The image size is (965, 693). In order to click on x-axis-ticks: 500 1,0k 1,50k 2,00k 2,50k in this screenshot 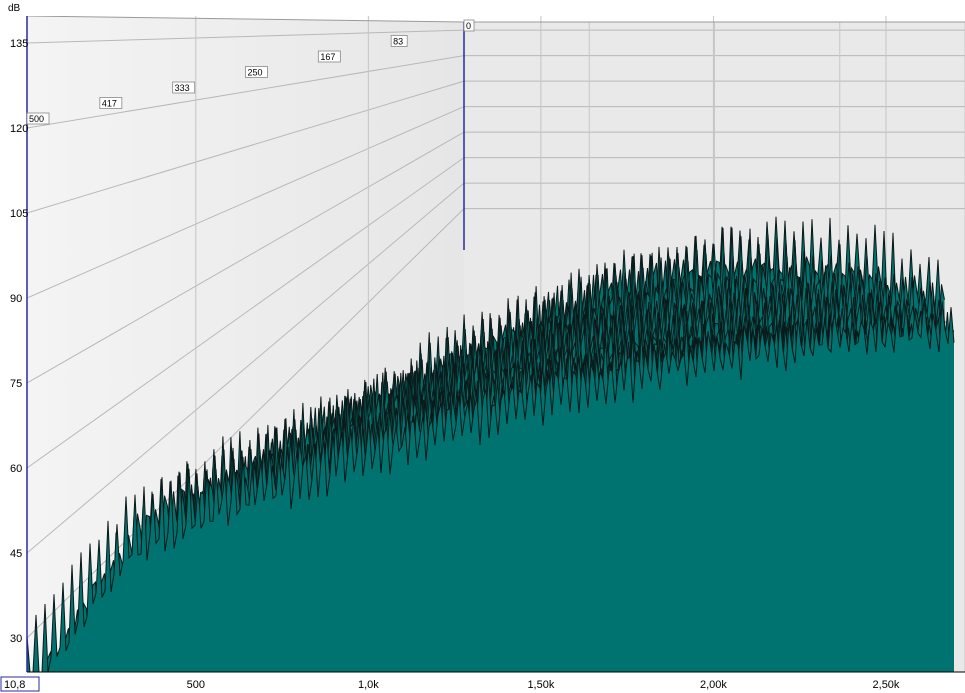, I will do `click(543, 685)`.